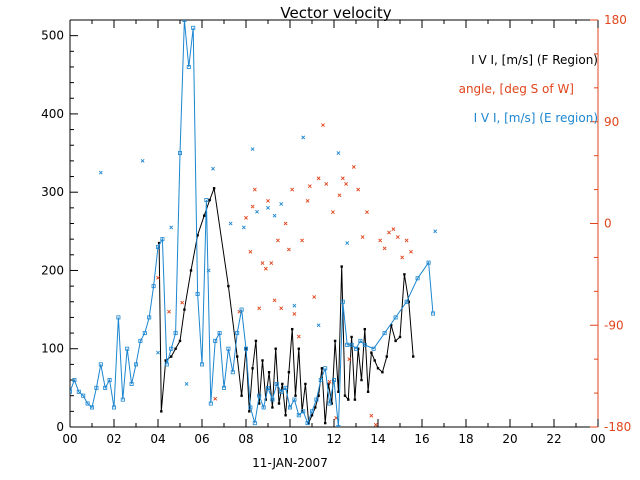 The width and height of the screenshot is (640, 480). I want to click on x-tick-label: 02, so click(113, 439).